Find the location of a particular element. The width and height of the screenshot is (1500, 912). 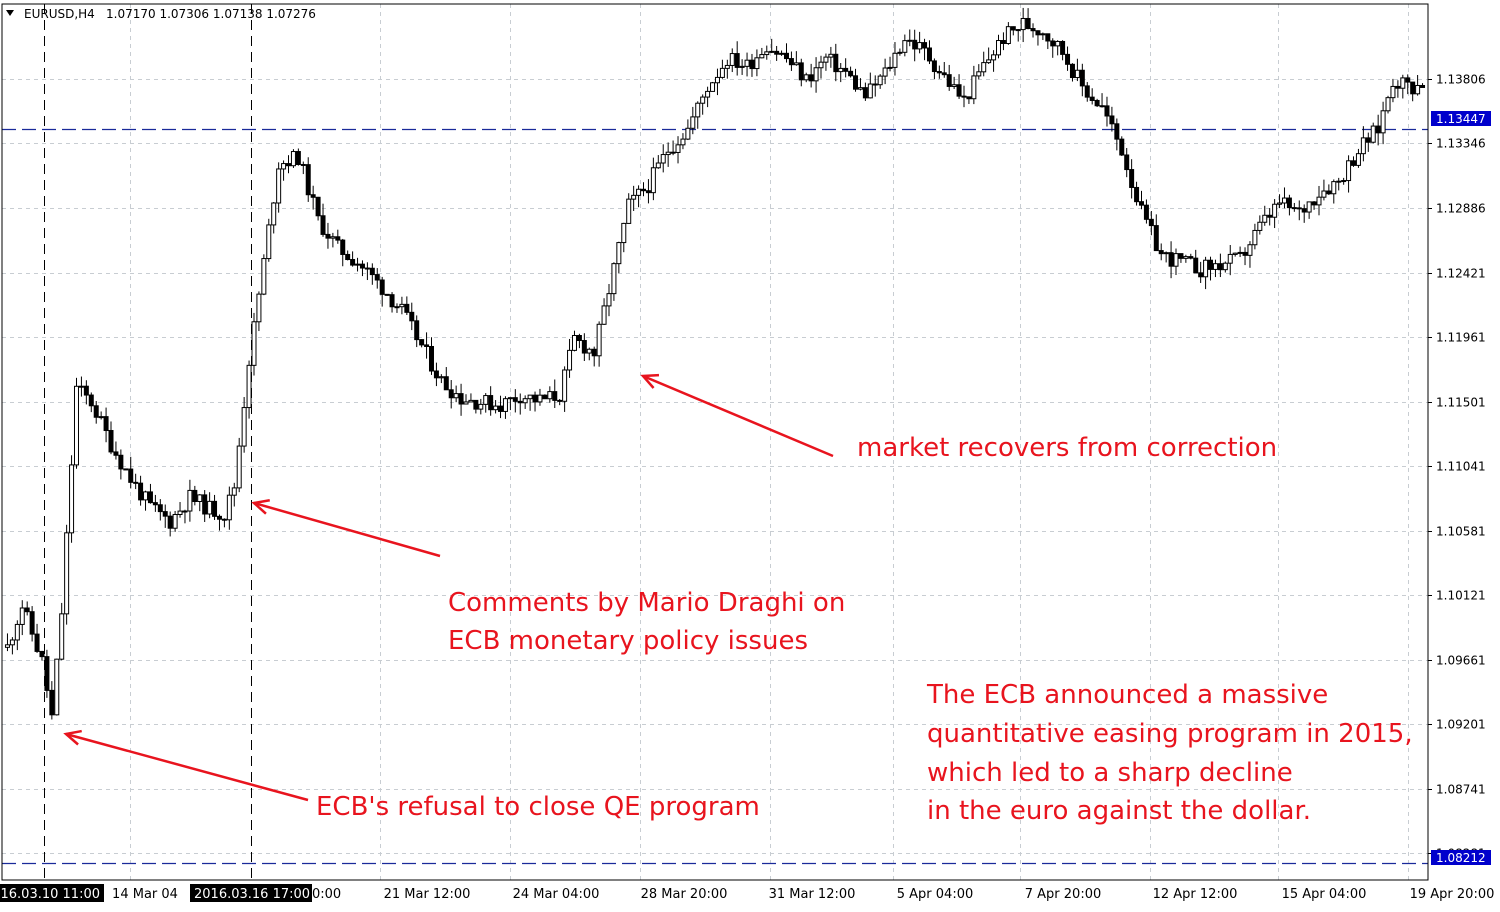

arrow-draghi-head is located at coordinates (260, 507).